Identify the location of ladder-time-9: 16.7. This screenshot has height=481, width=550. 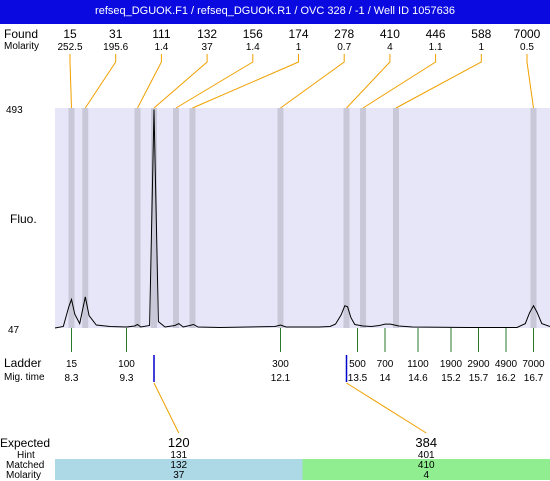
(534, 378).